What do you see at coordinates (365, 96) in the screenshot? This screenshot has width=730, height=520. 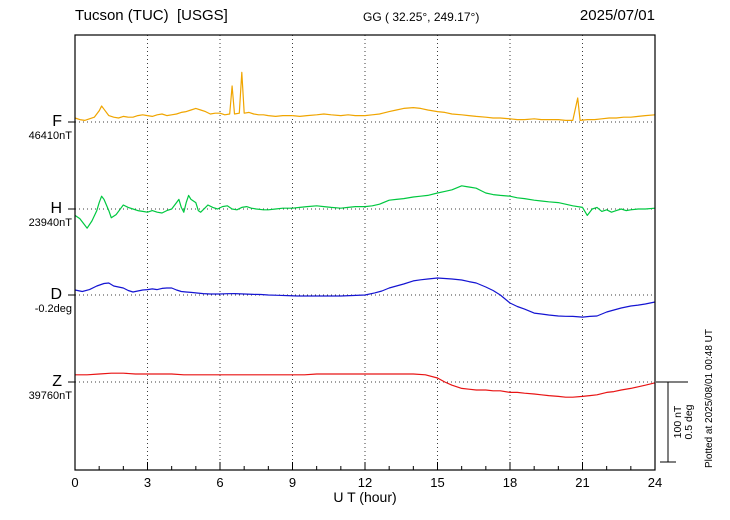 I see `series-path-F` at bounding box center [365, 96].